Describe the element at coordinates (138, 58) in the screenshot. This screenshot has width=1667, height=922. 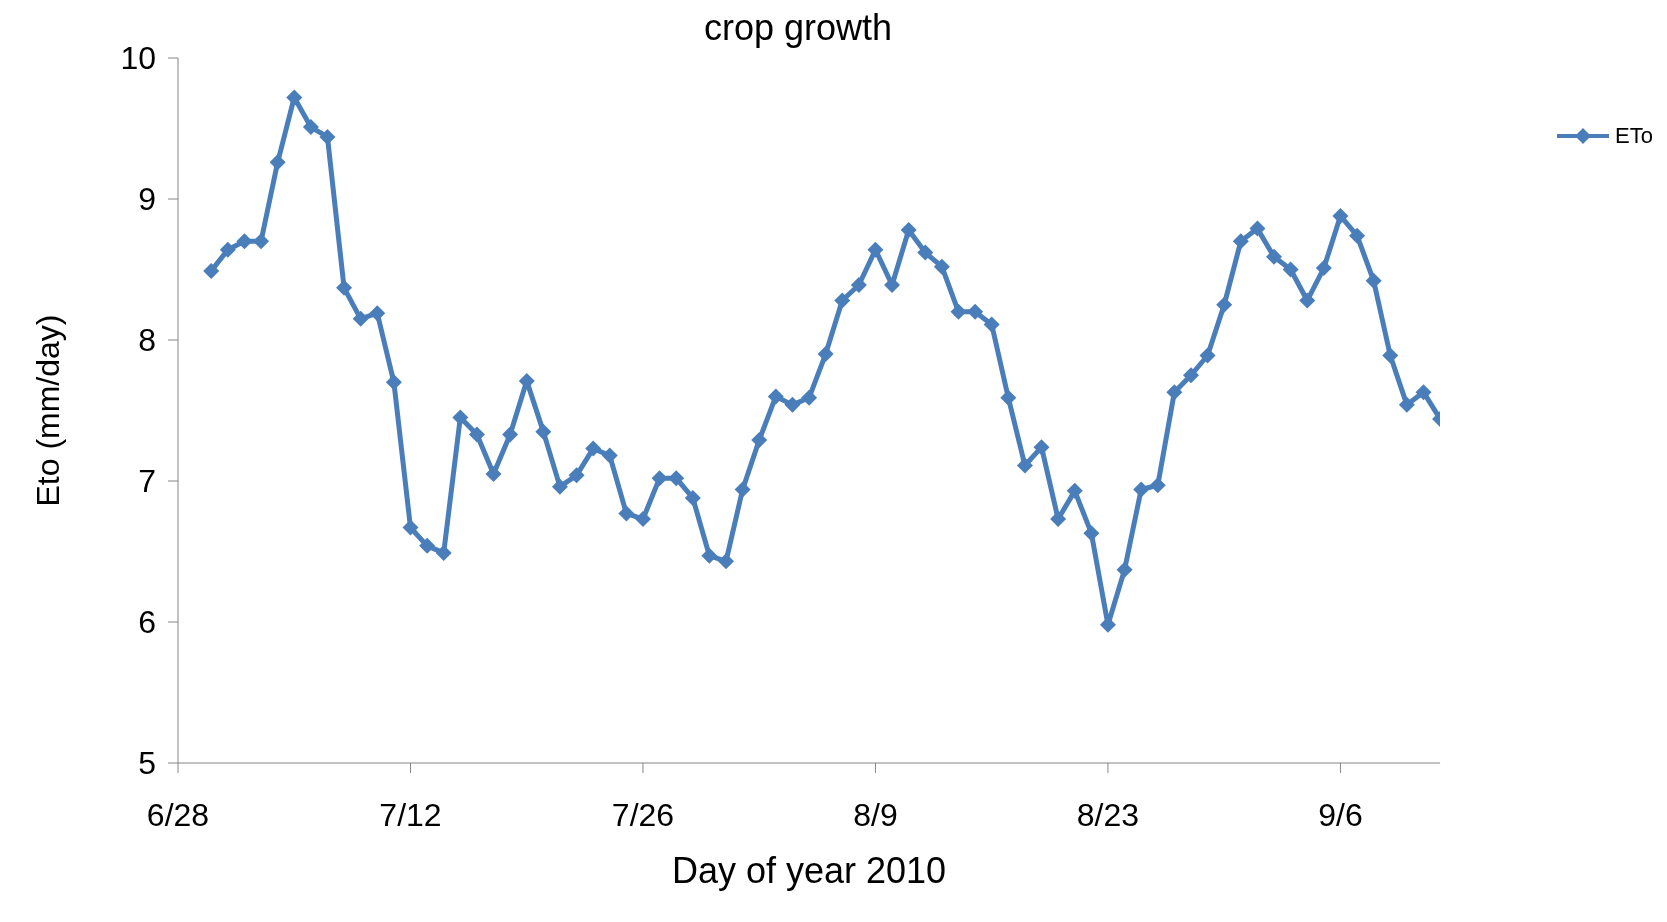
I see `y-tick-label: 10` at that location.